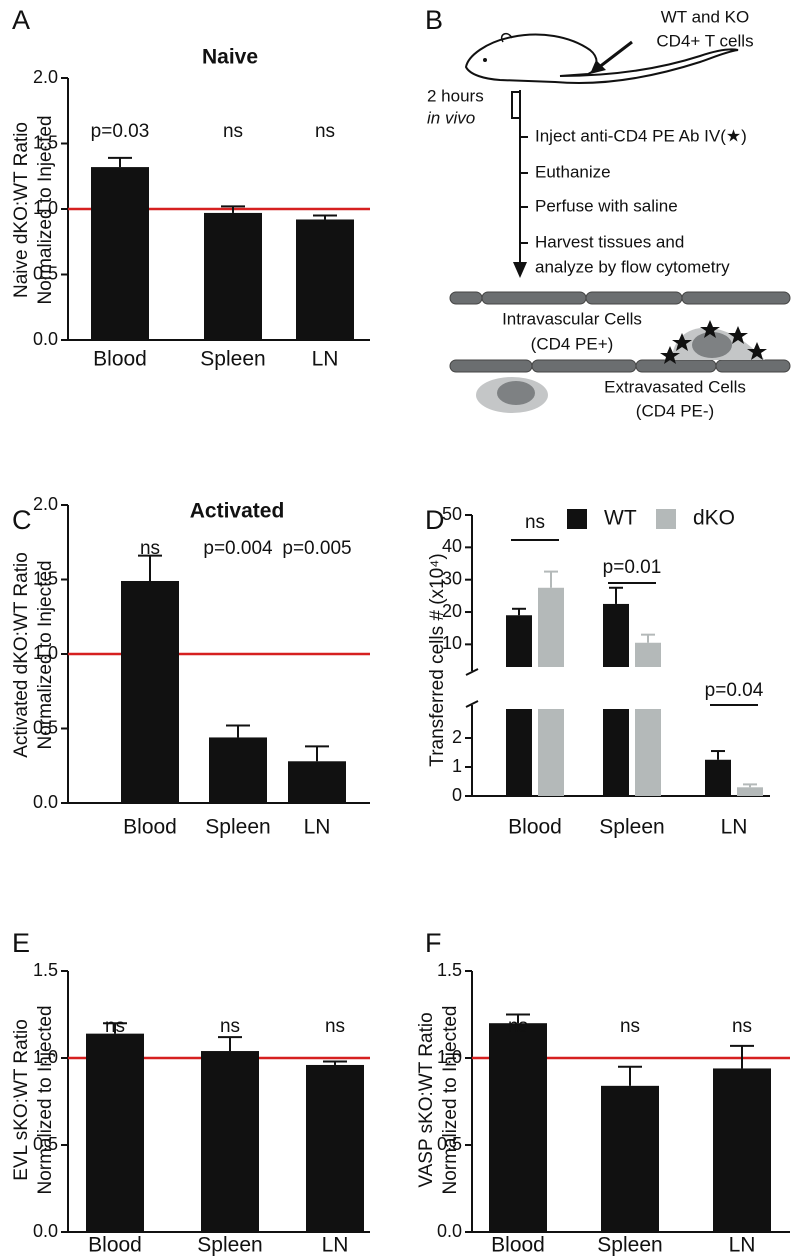 Image resolution: width=796 pixels, height=1257 pixels. I want to click on y-tick-label: 40, so click(452, 546).